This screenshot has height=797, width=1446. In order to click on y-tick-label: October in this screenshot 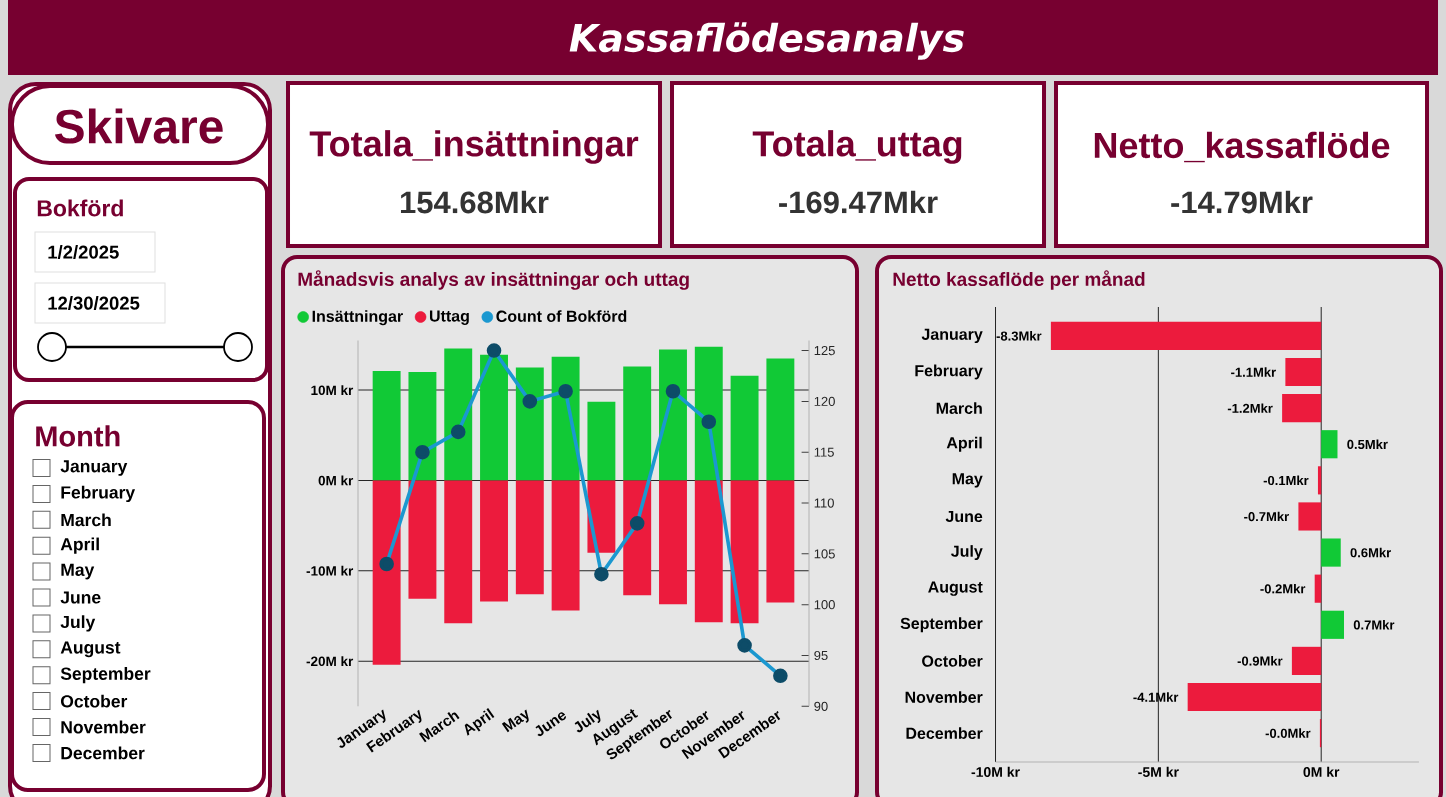, I will do `click(952, 661)`.